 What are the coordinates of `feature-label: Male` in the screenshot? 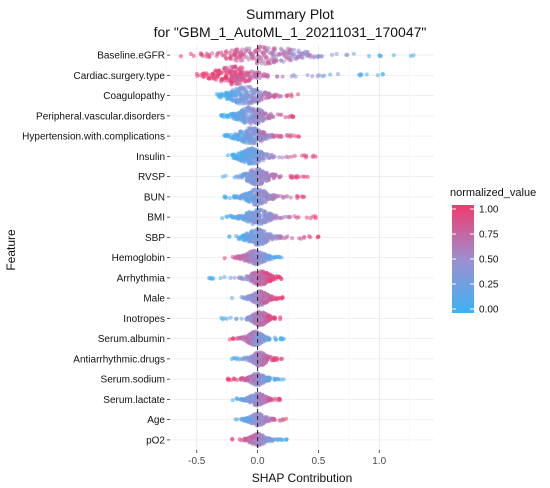 It's located at (154, 299).